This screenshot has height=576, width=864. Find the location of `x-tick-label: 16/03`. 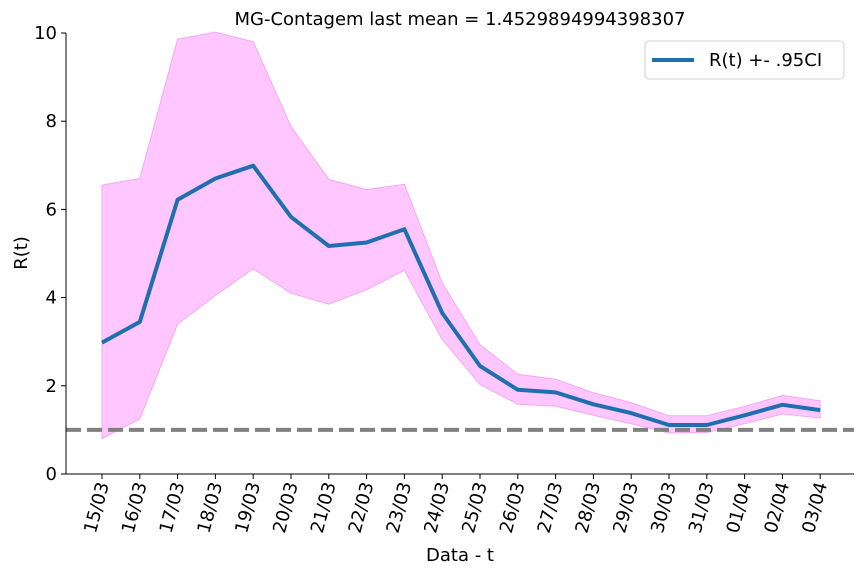

x-tick-label: 16/03 is located at coordinates (135, 508).